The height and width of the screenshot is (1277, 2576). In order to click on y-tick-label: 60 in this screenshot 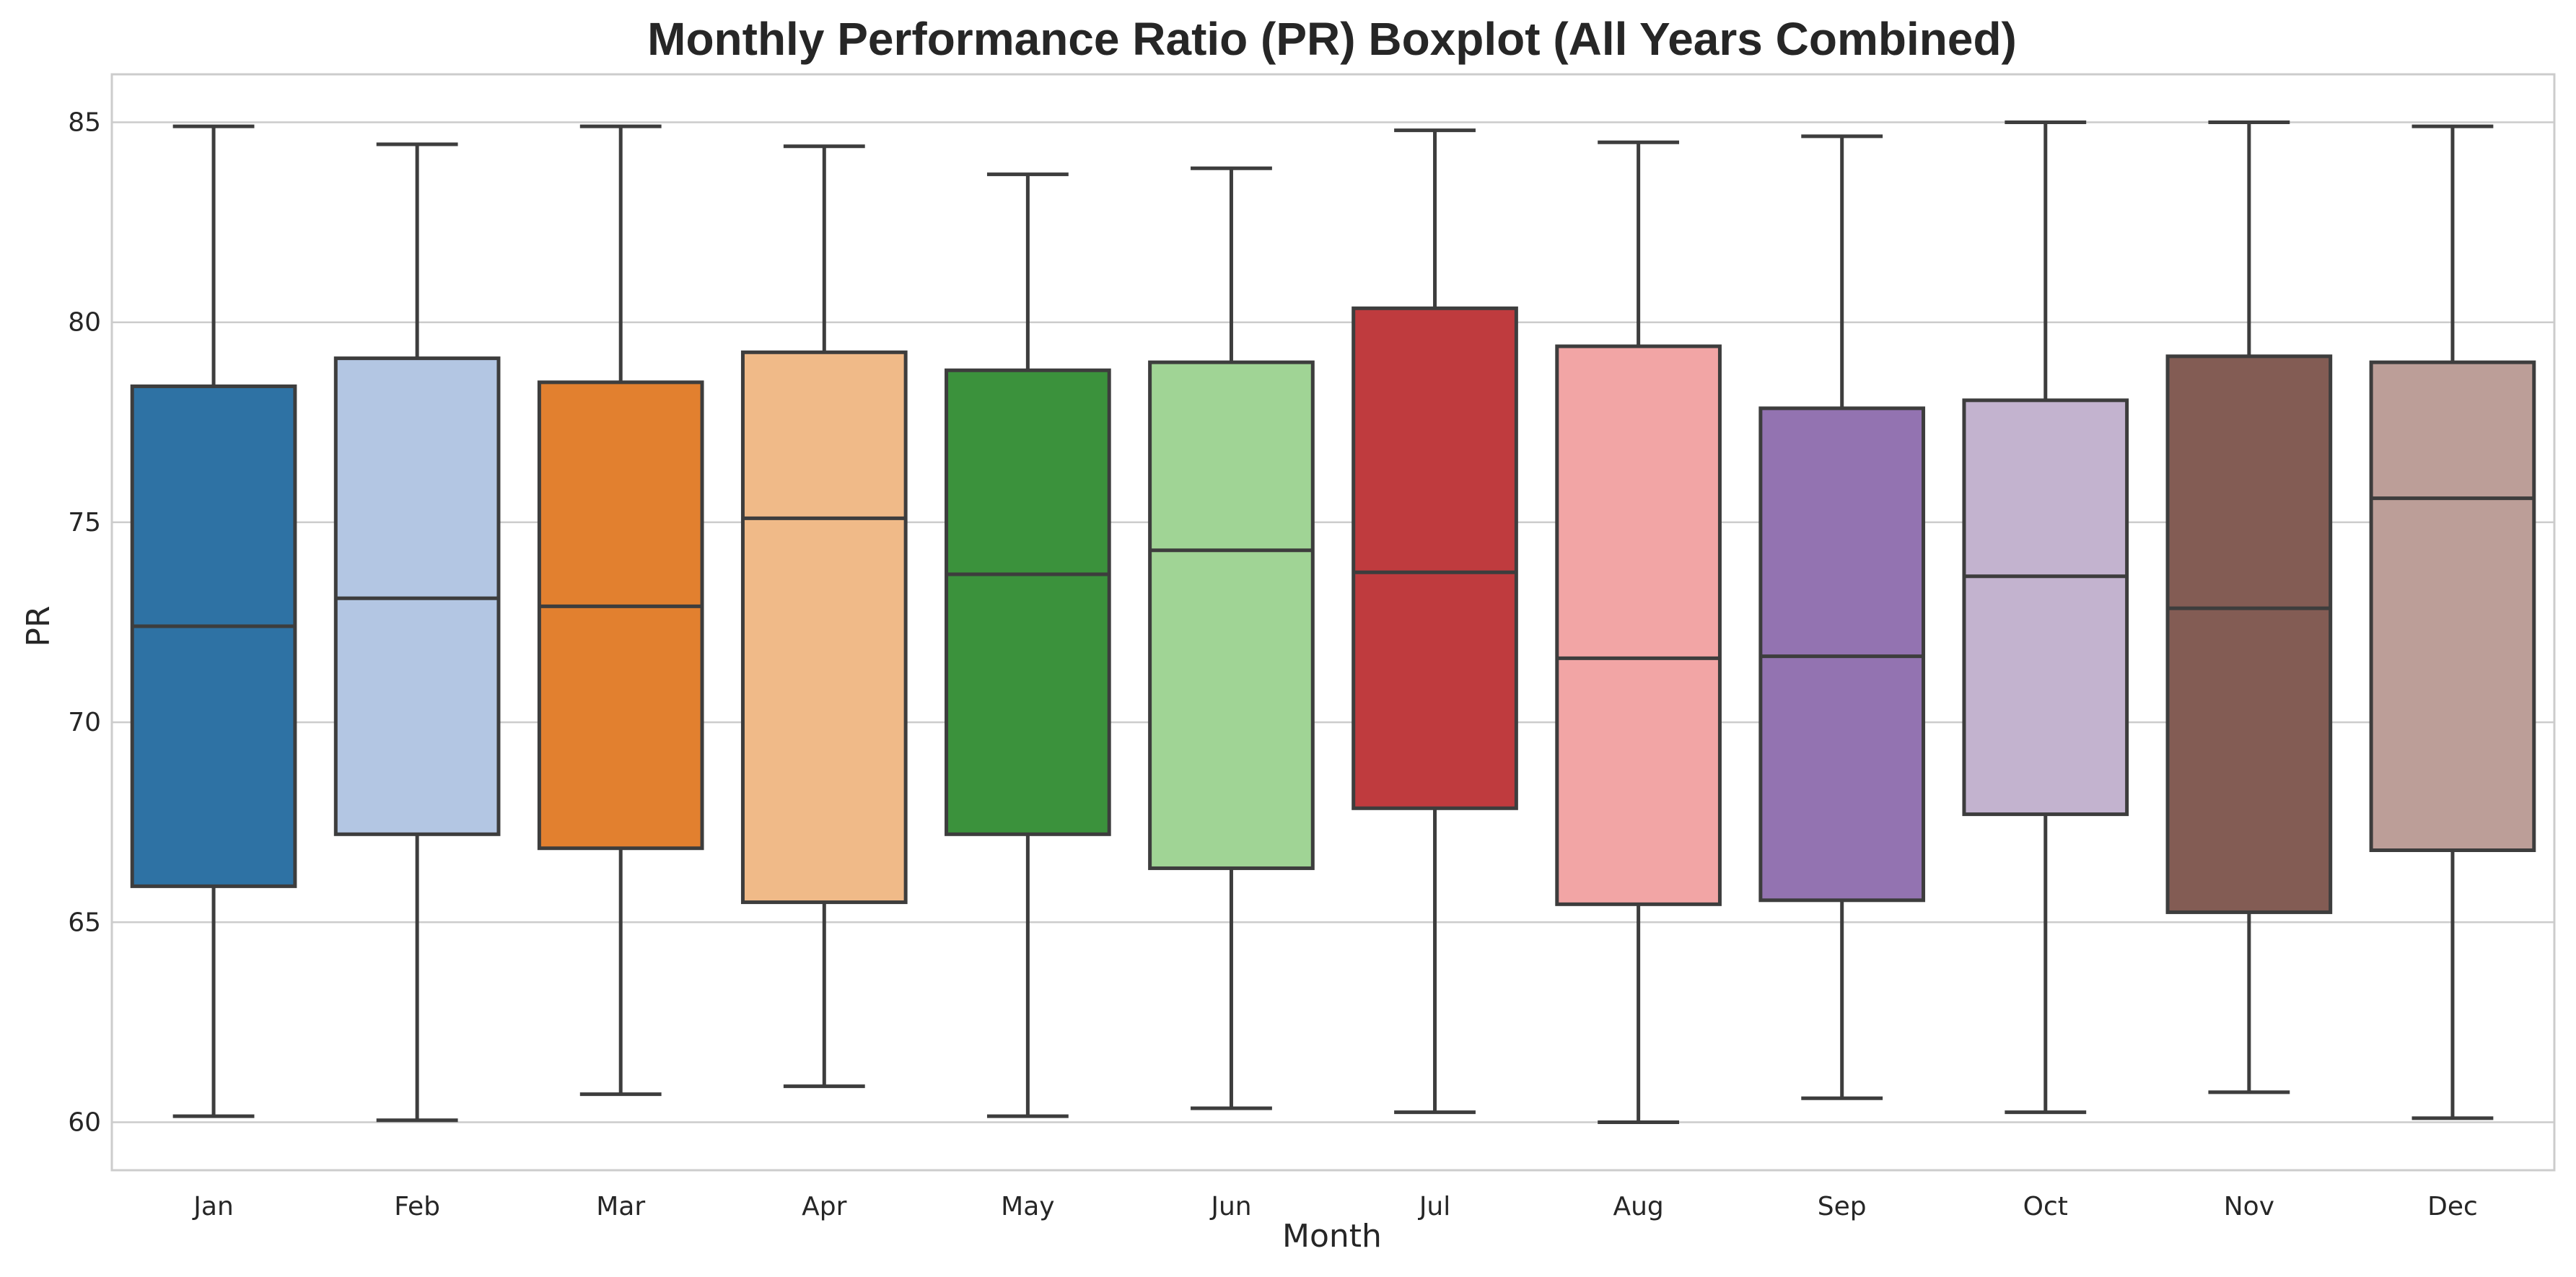, I will do `click(84, 1122)`.